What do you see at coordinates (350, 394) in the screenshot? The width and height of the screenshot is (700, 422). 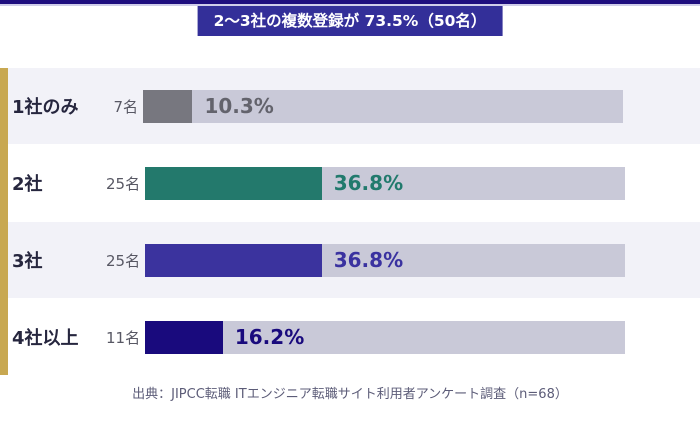 I see `source-note: 出典：JIPCC転職 ITエンジニア転職サイト利用者アンケート調査（n=68）` at bounding box center [350, 394].